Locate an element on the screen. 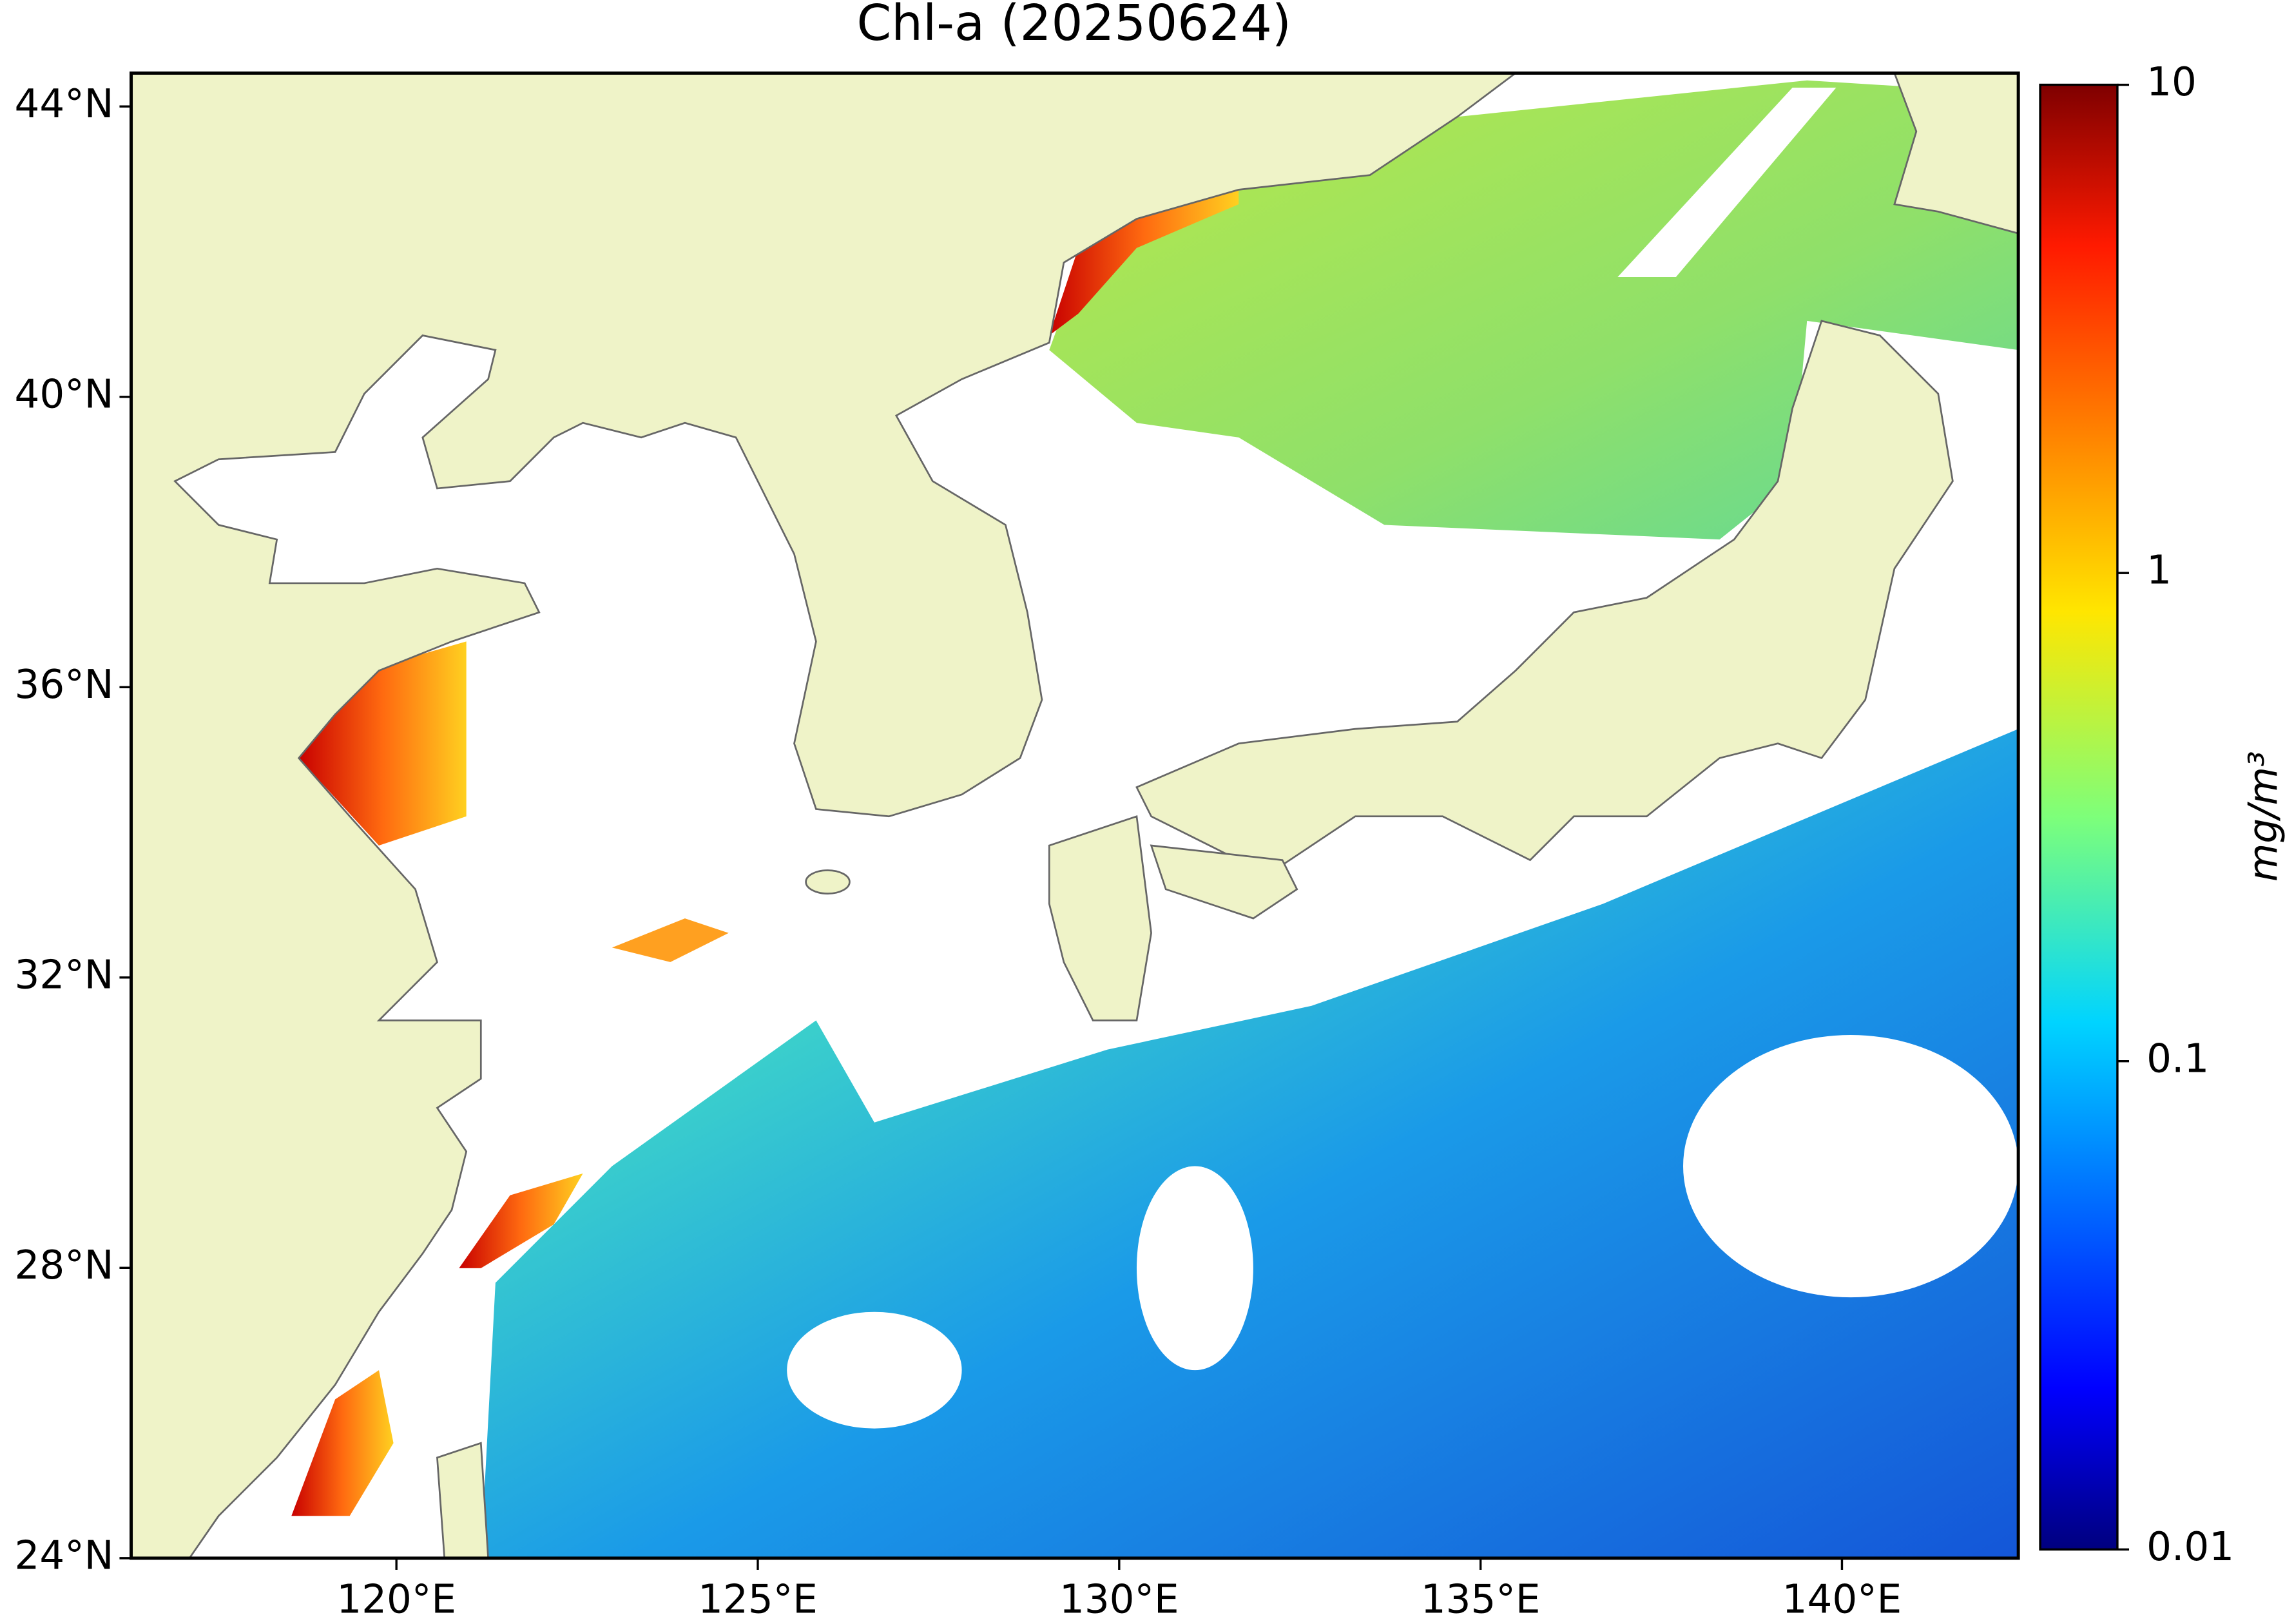 The image size is (2285, 1624). y-tick-label: 24°N is located at coordinates (64, 1555).